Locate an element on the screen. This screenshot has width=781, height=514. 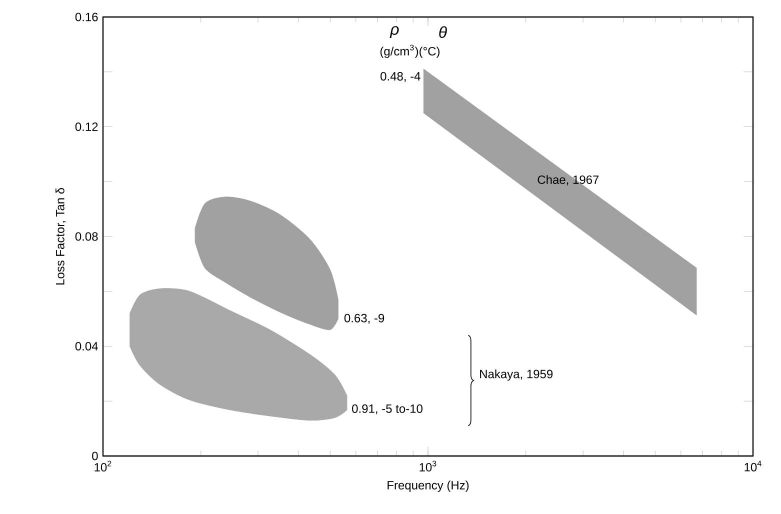
annotation: (g/cm$^{3}$)(°C) is located at coordinates (410, 51).